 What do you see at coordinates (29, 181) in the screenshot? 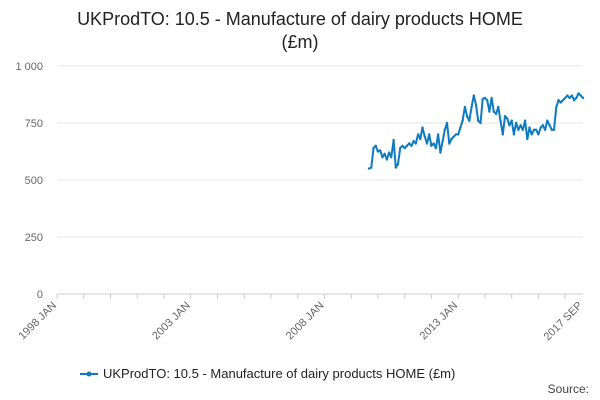
I see `y-axis: 0 250 500 750 1 000` at bounding box center [29, 181].